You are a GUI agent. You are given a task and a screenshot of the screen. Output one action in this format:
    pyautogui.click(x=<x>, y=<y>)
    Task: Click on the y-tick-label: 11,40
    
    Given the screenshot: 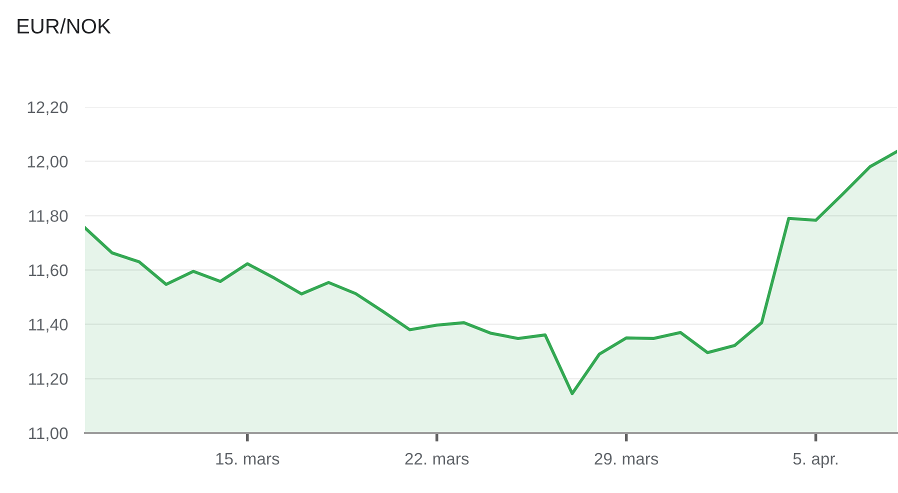 What is the action you would take?
    pyautogui.click(x=48, y=325)
    